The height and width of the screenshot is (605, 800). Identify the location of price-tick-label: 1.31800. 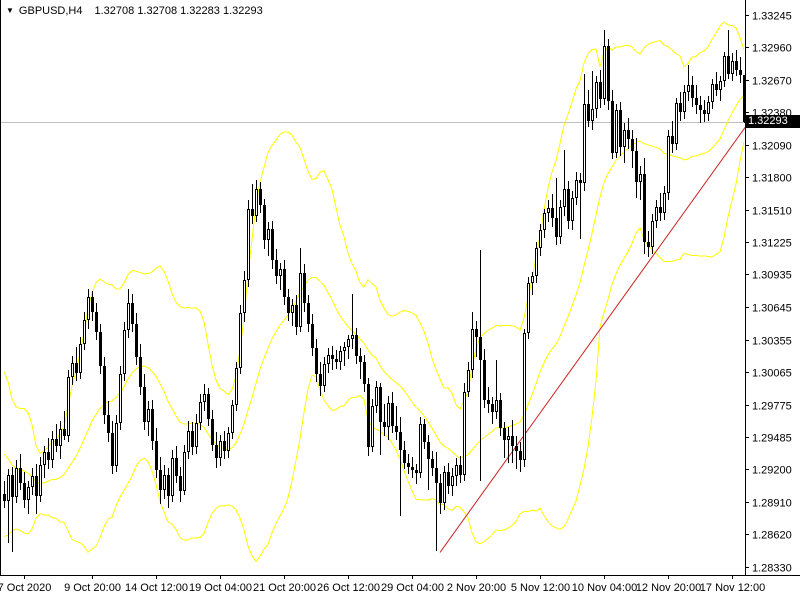
(772, 179).